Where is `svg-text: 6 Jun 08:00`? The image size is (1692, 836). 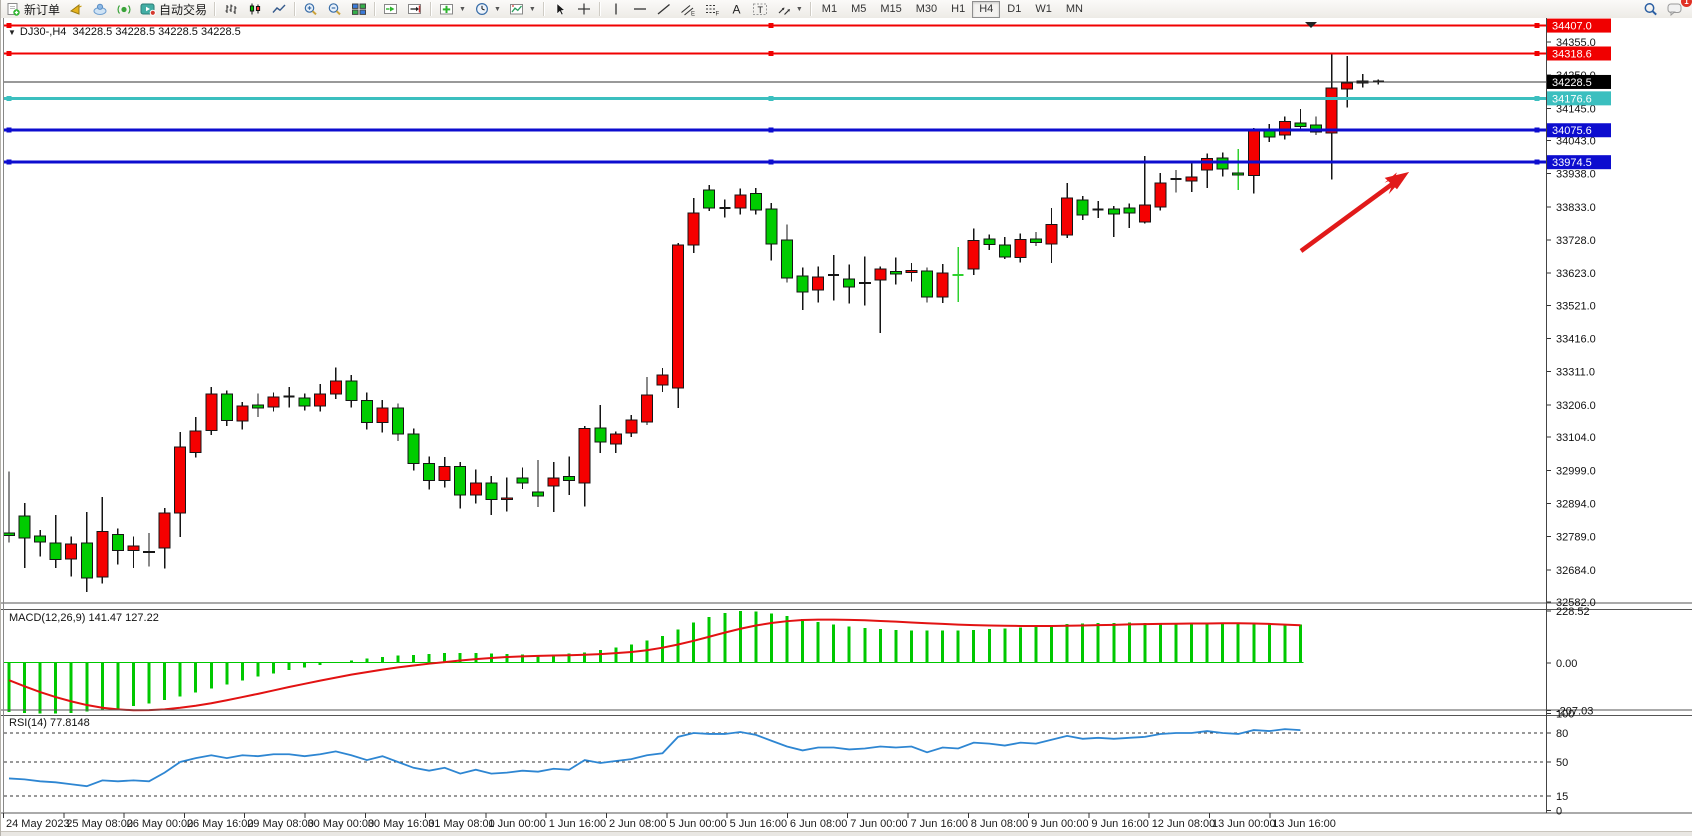
svg-text: 6 Jun 08:00 is located at coordinates (819, 824).